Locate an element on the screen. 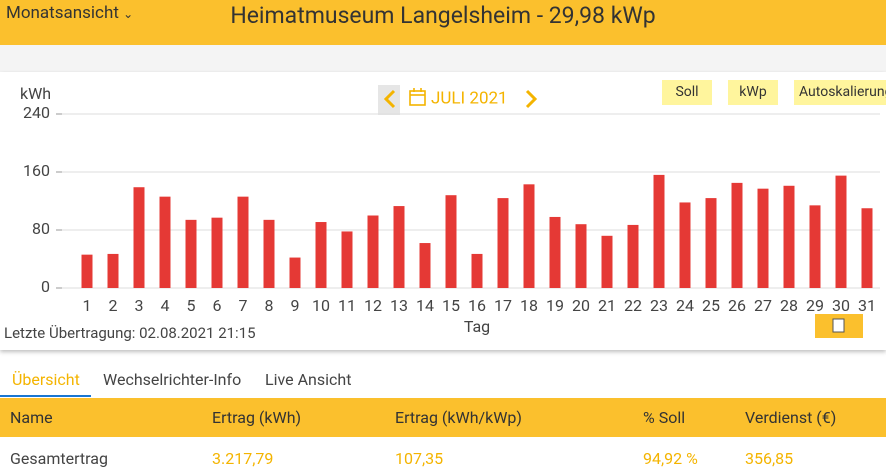  x-tick-label: 21 is located at coordinates (607, 305).